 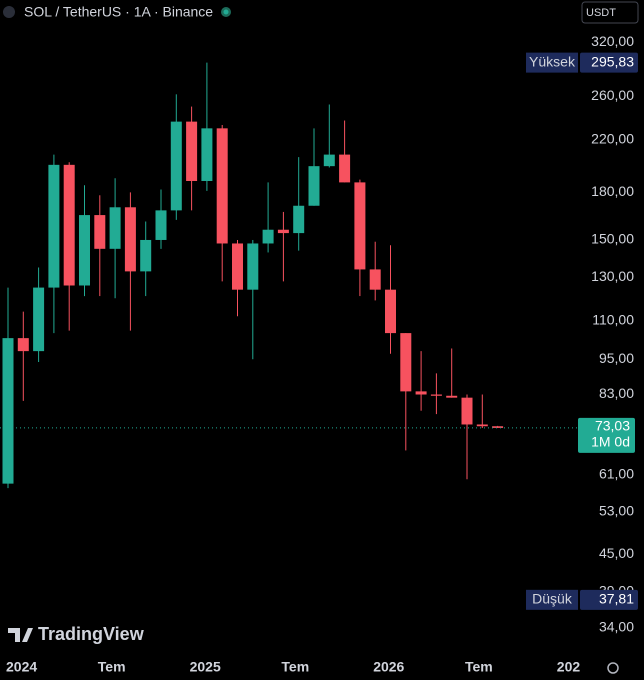 I want to click on y-tick-label: 95,00, so click(x=616, y=358).